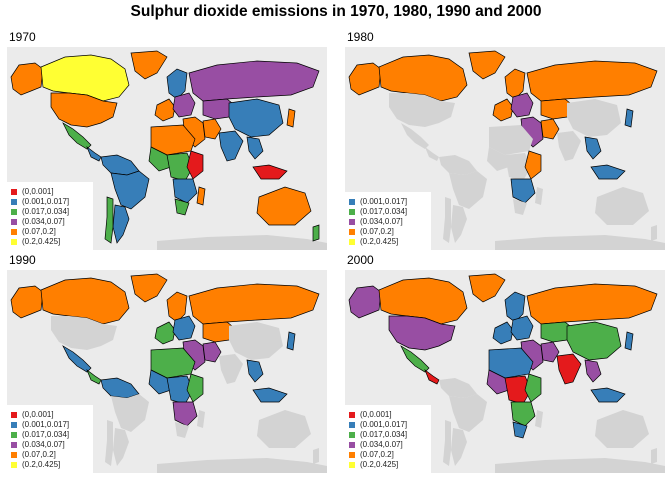  What do you see at coordinates (52, 192) in the screenshot?
I see `legend-item: (0,0.001]` at bounding box center [52, 192].